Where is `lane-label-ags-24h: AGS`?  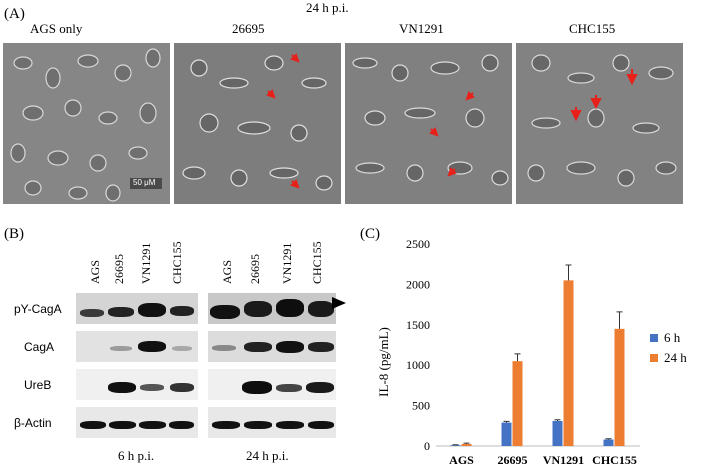
lane-label-ags-24h: AGS is located at coordinates (227, 271).